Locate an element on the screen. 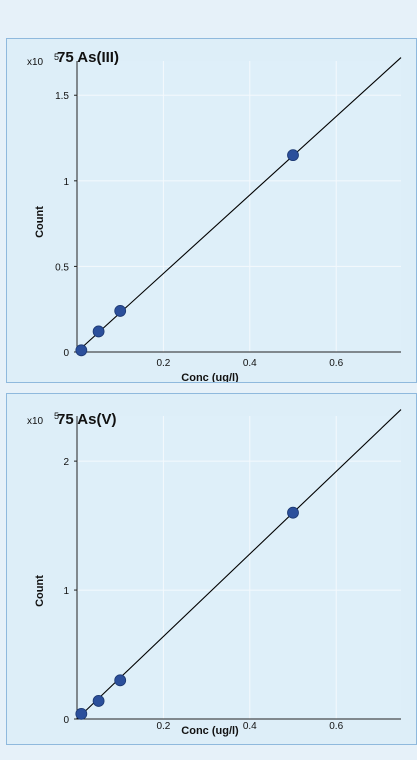 The width and height of the screenshot is (417, 760). chart-title: 75 As(III) is located at coordinates (88, 57).